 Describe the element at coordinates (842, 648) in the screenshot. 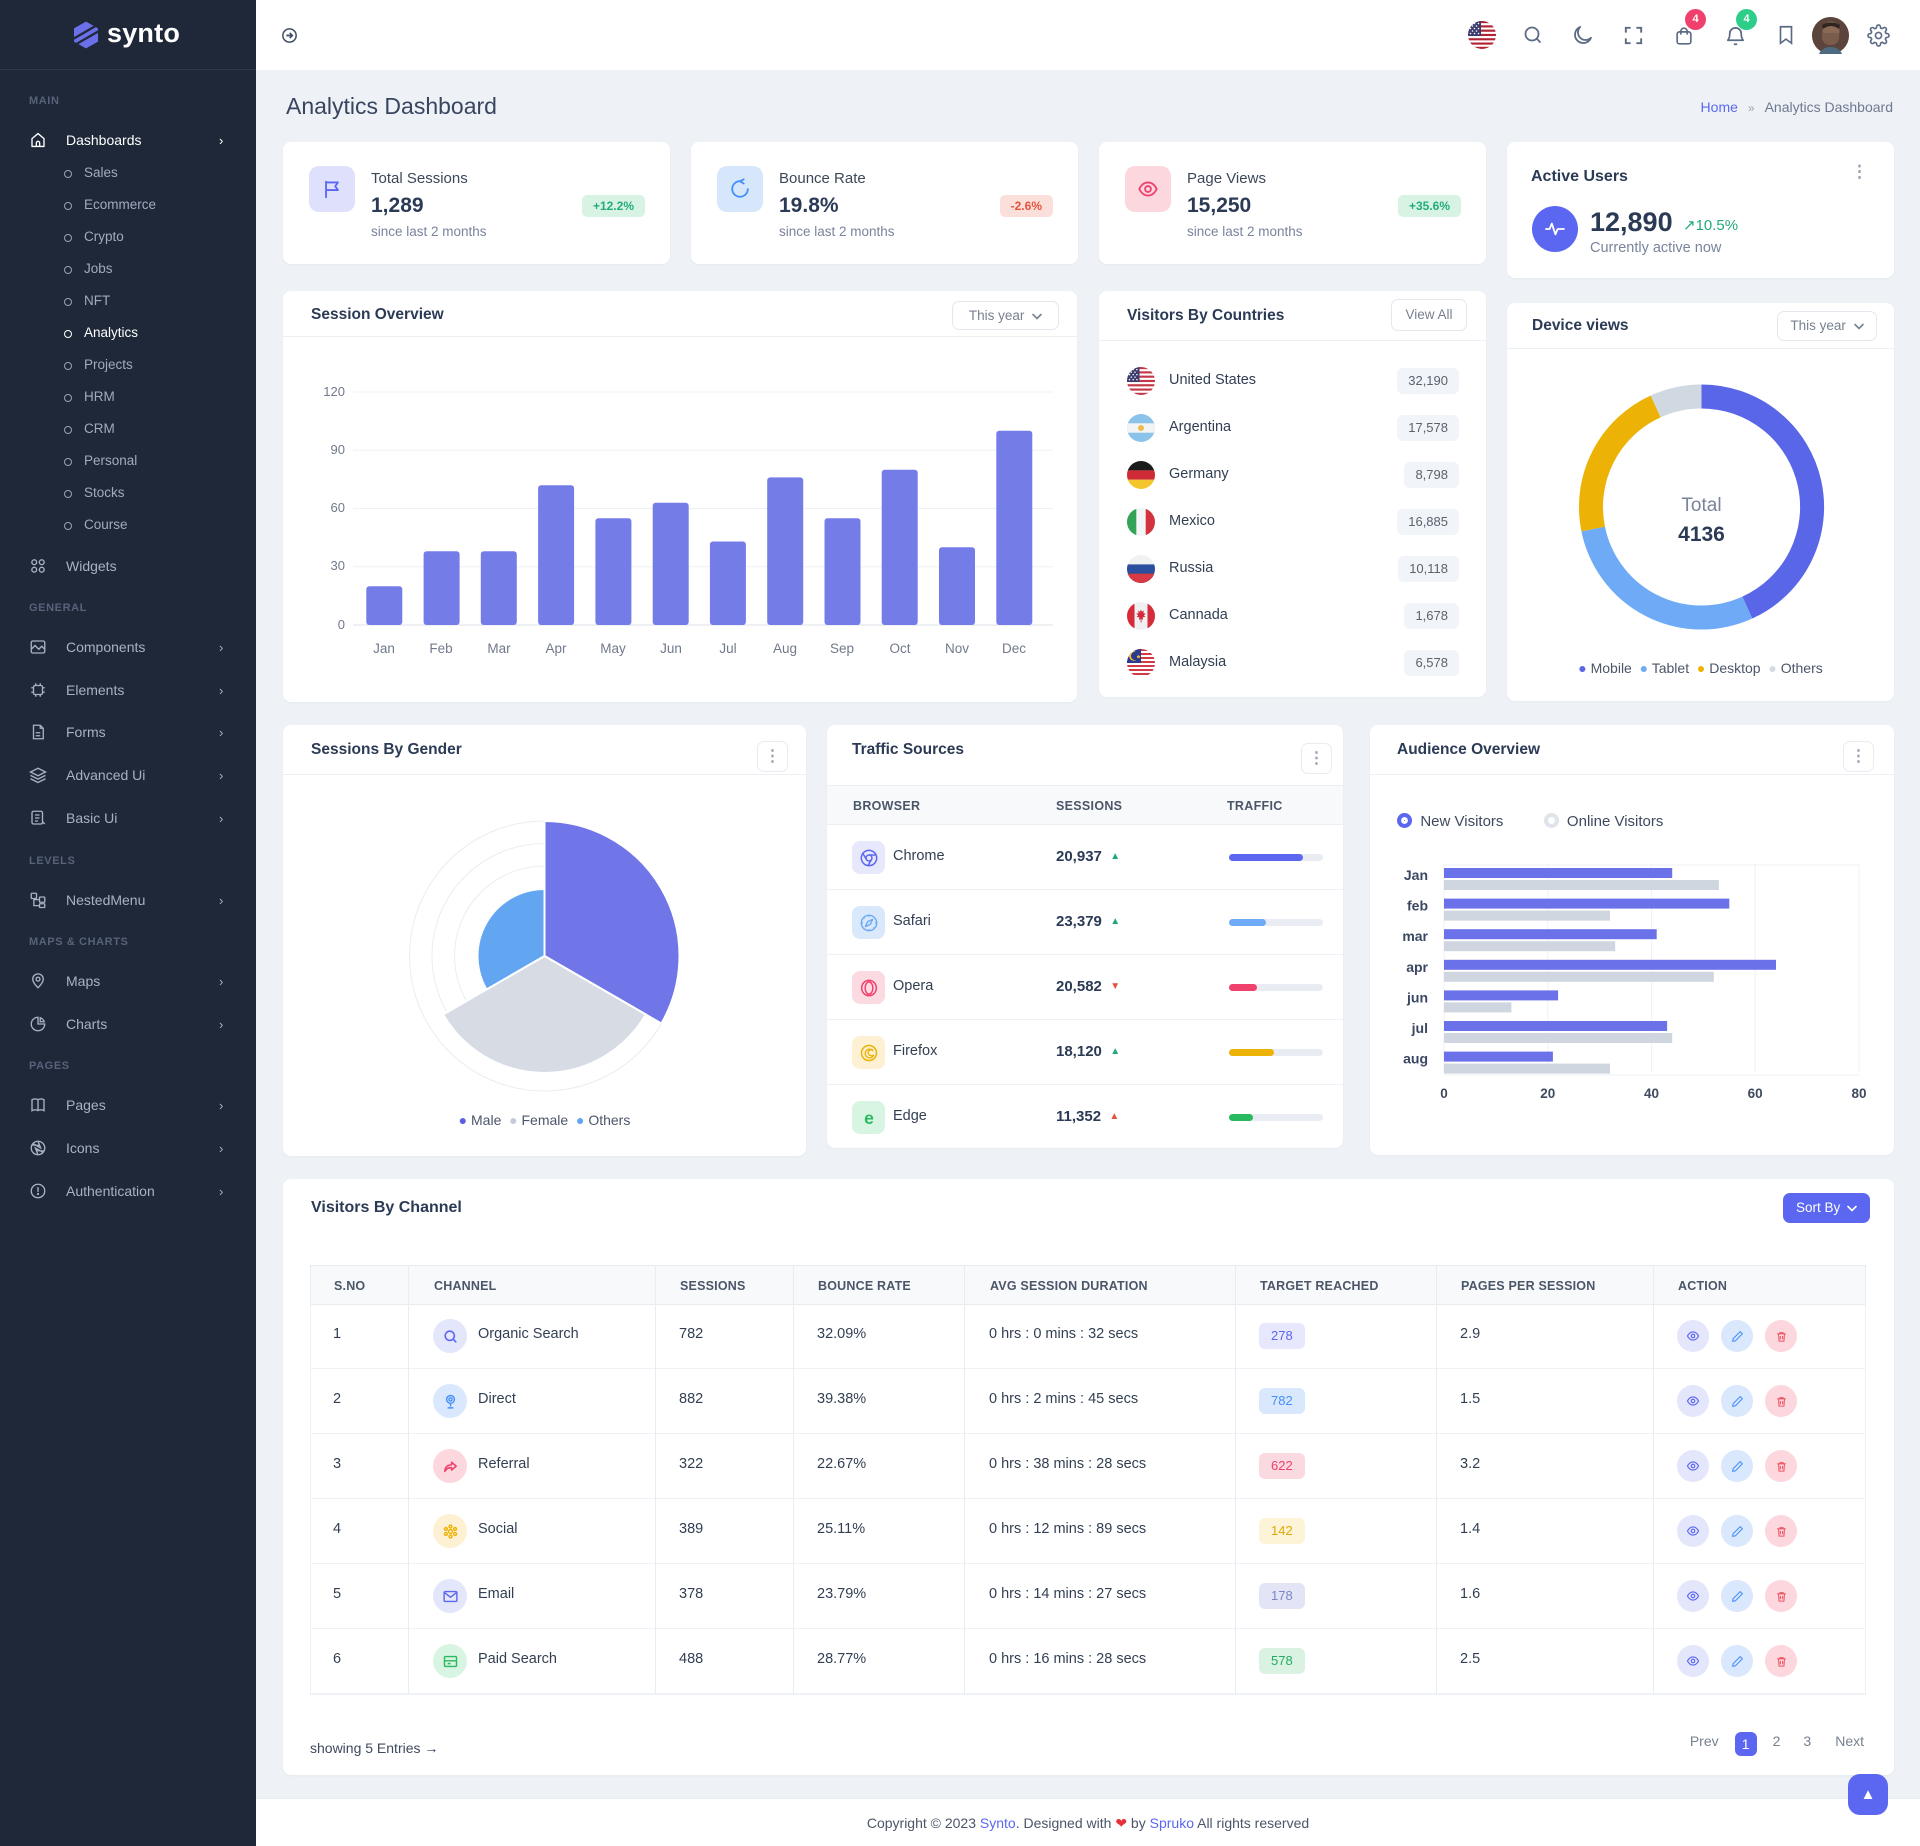

I see `svg-text: Sep` at that location.